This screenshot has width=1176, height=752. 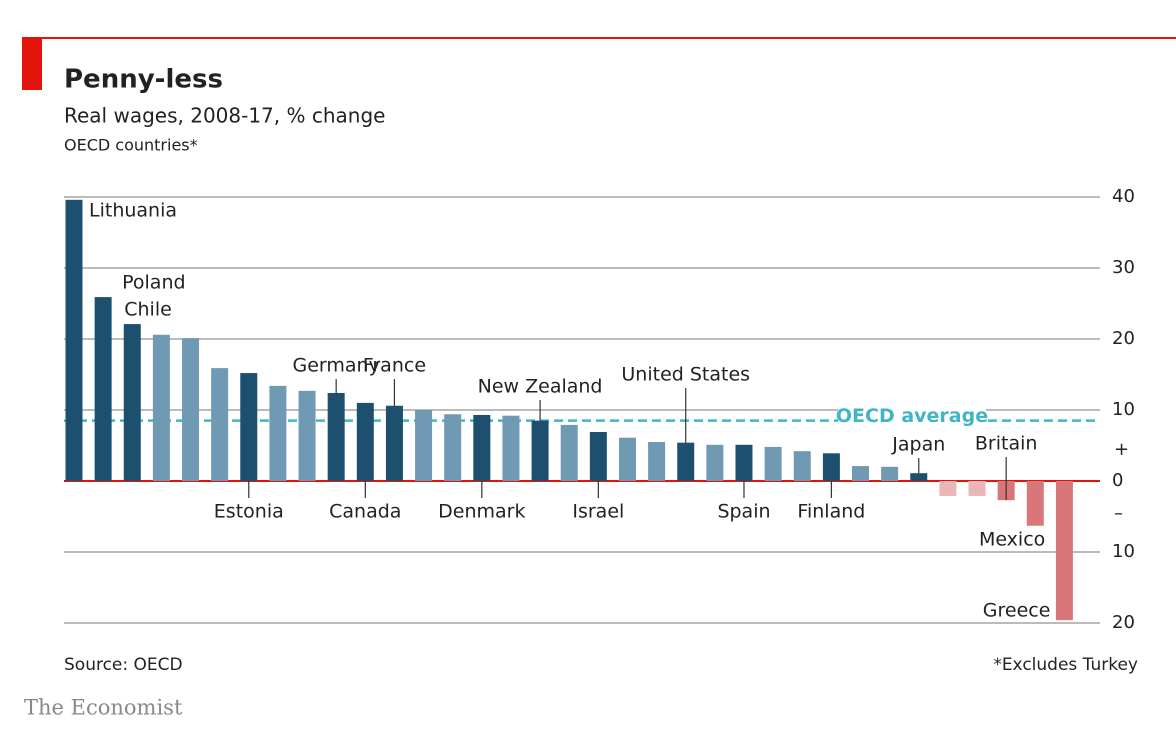 I want to click on average-label: OECD average, so click(x=912, y=416).